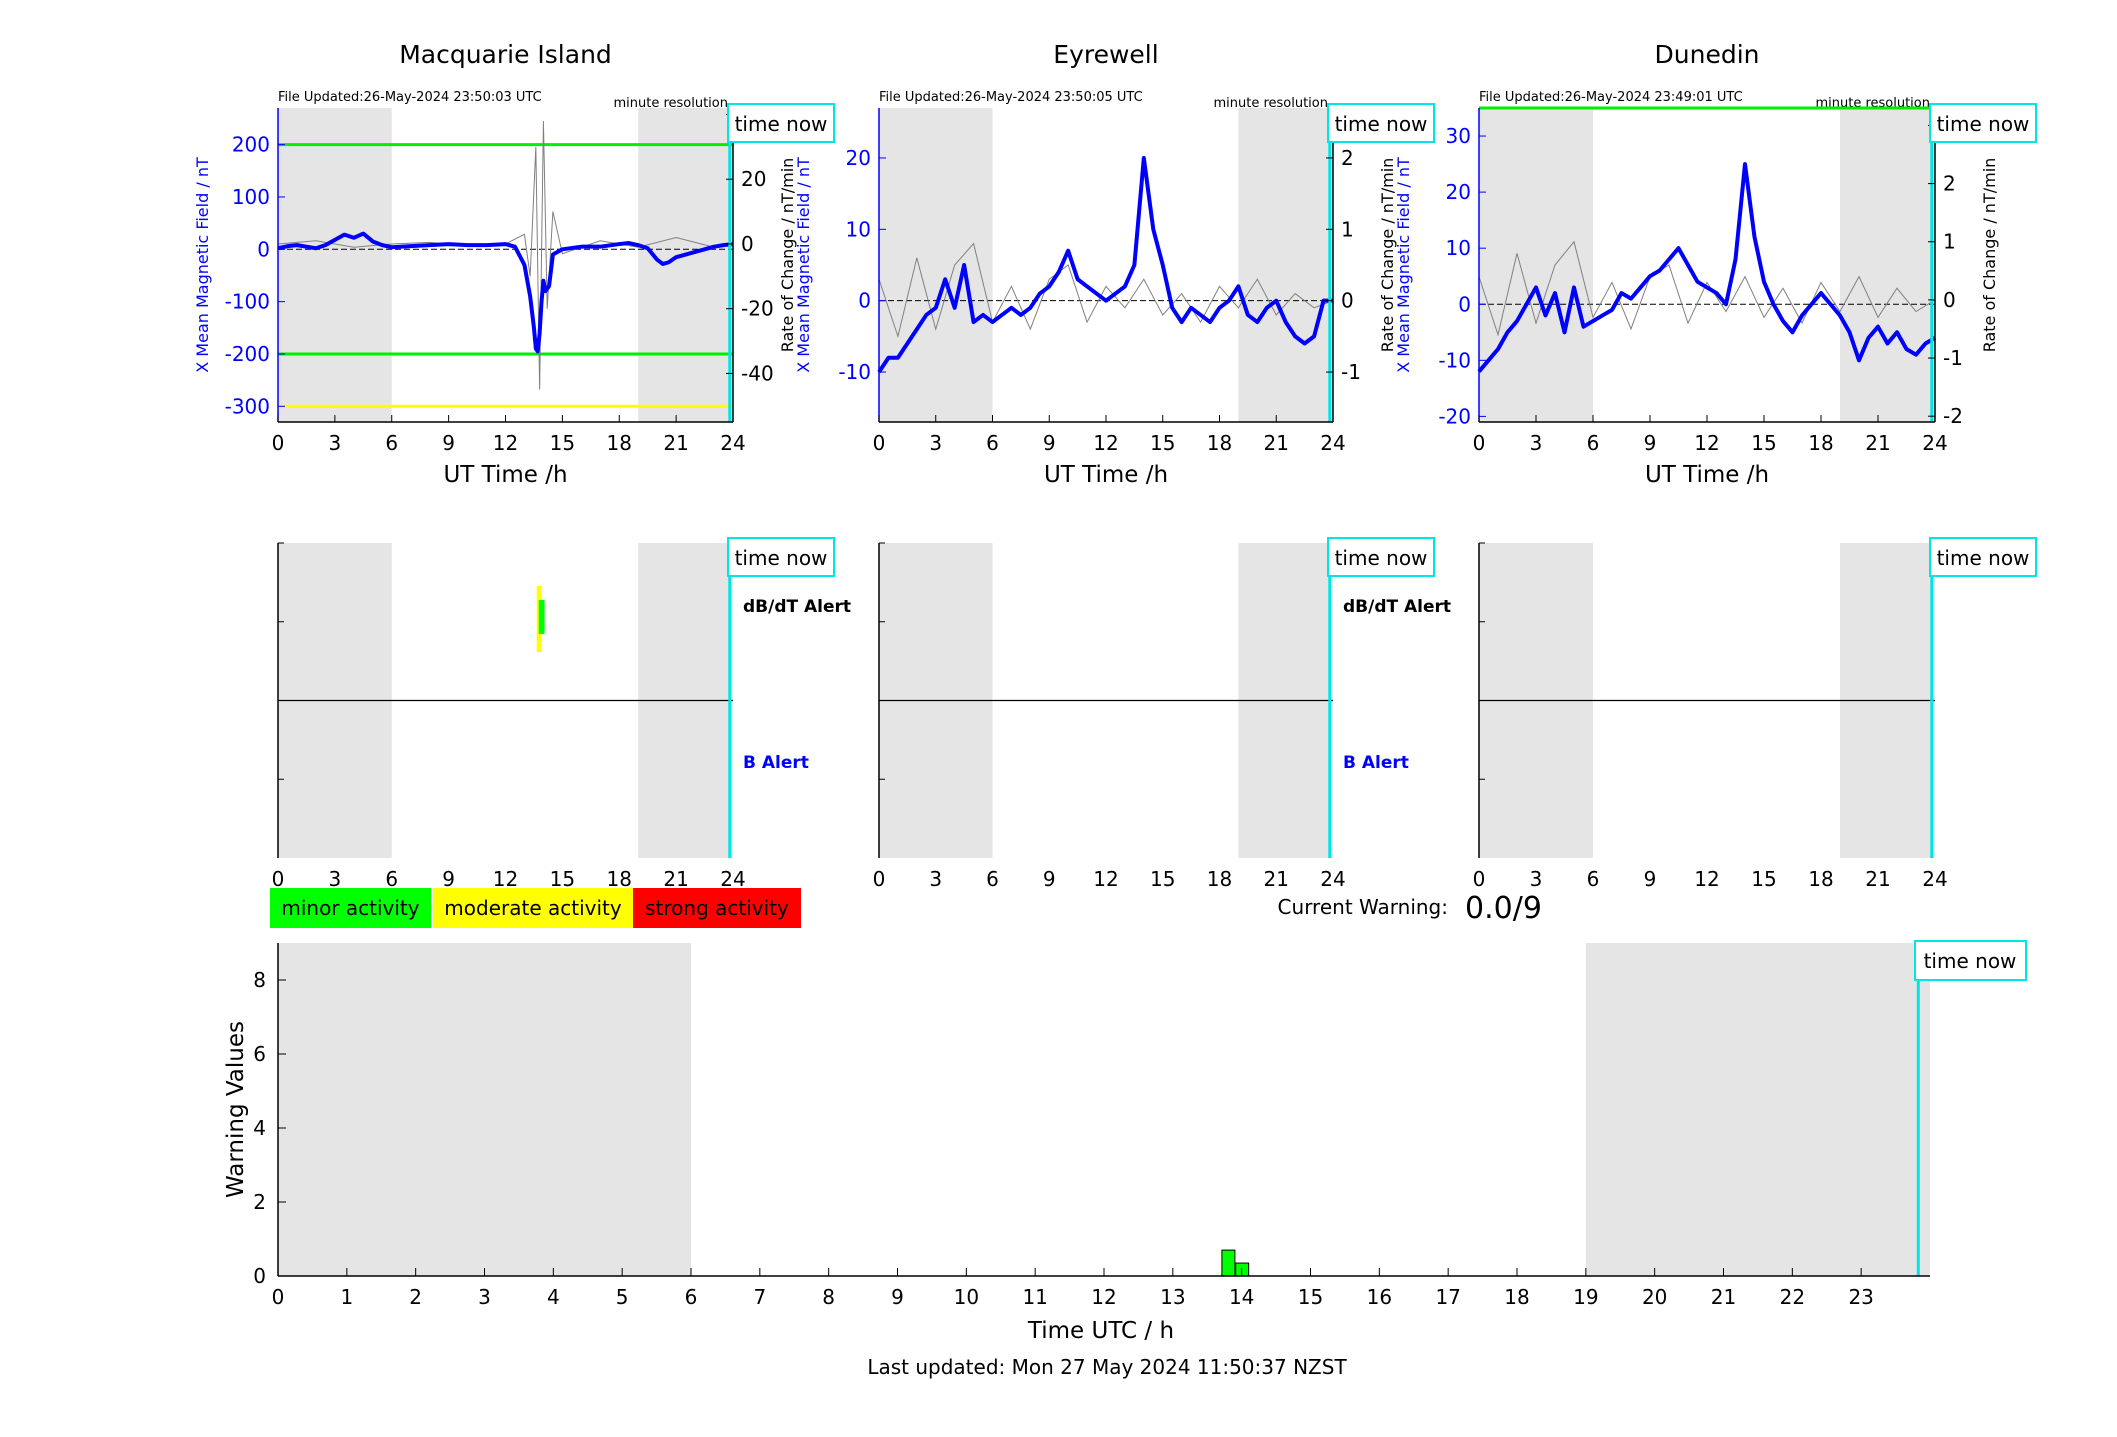 The width and height of the screenshot is (2117, 1437). What do you see at coordinates (1707, 475) in the screenshot?
I see `dunedin-xlabel: UT Time /h` at bounding box center [1707, 475].